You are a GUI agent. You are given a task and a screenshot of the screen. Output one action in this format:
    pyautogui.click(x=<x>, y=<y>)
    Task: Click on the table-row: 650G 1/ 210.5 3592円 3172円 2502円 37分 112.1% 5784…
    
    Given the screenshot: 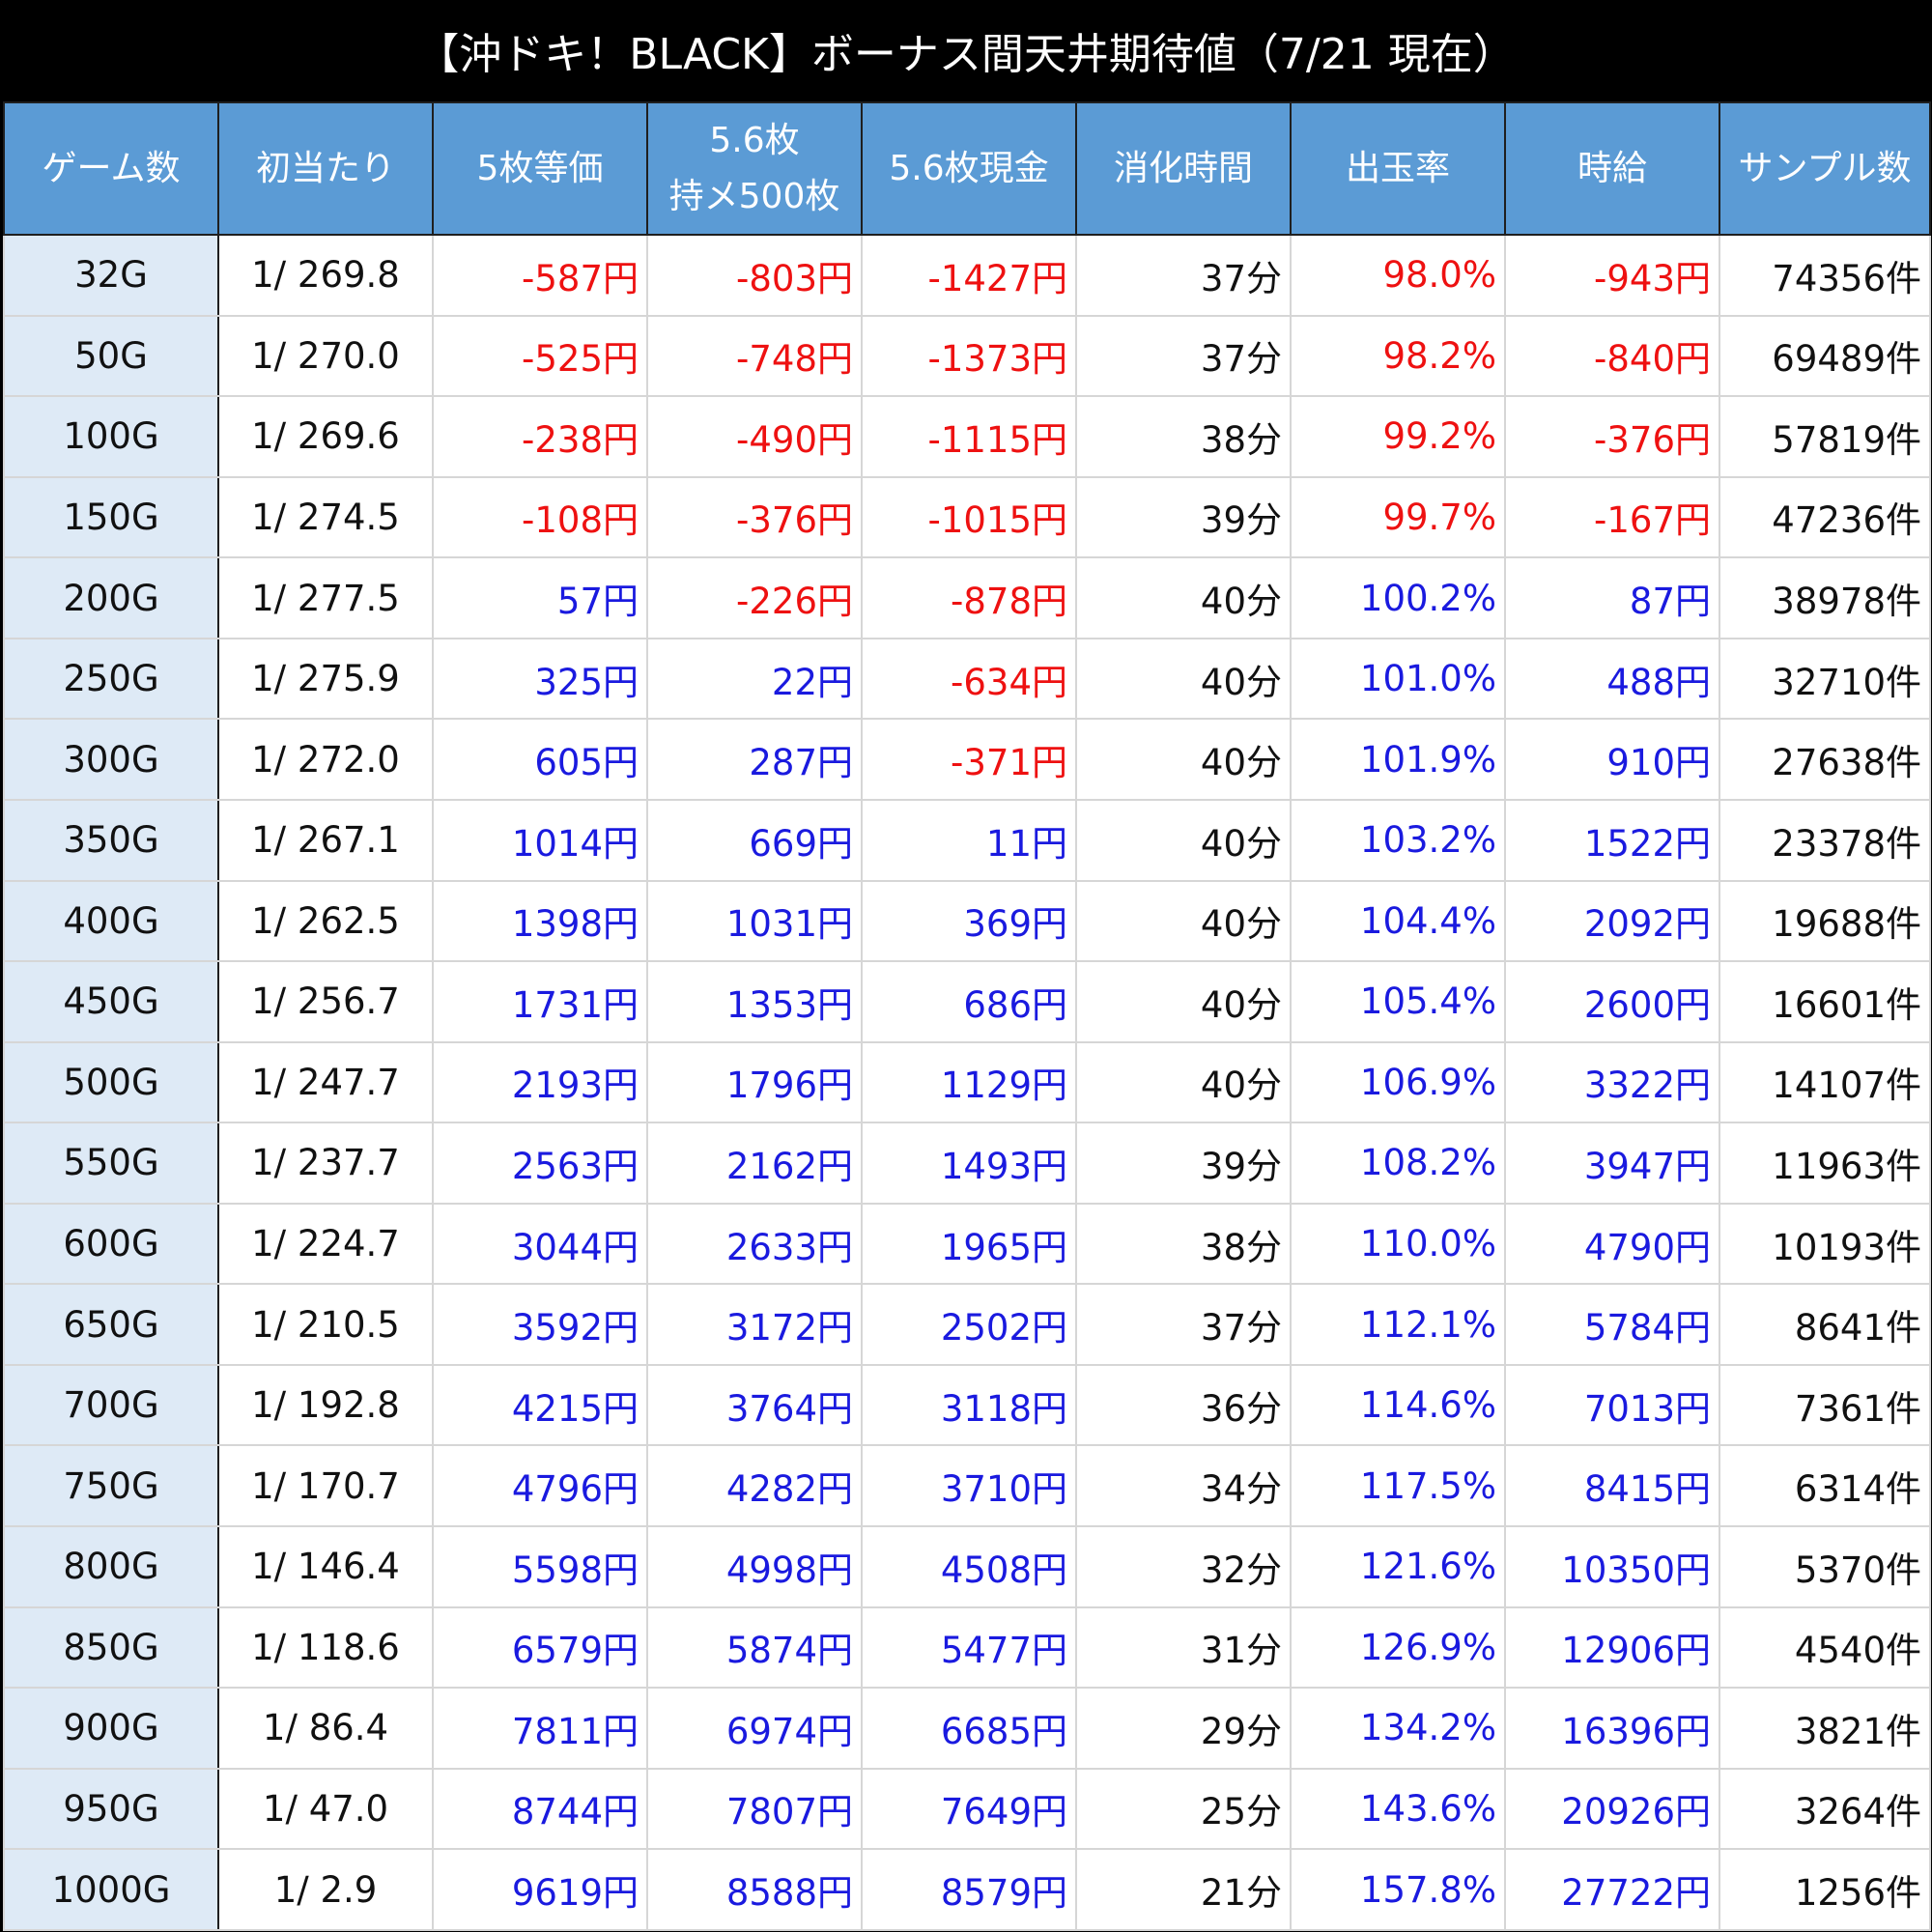 What is the action you would take?
    pyautogui.click(x=967, y=1324)
    